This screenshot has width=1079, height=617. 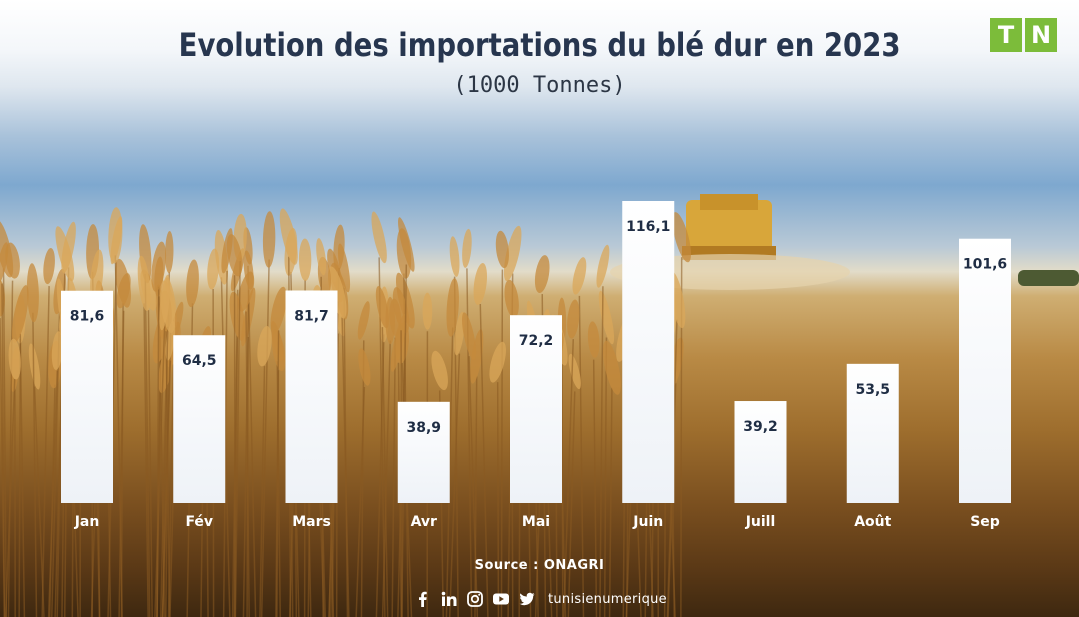 What do you see at coordinates (1041, 35) in the screenshot?
I see `logo-letter-n: N` at bounding box center [1041, 35].